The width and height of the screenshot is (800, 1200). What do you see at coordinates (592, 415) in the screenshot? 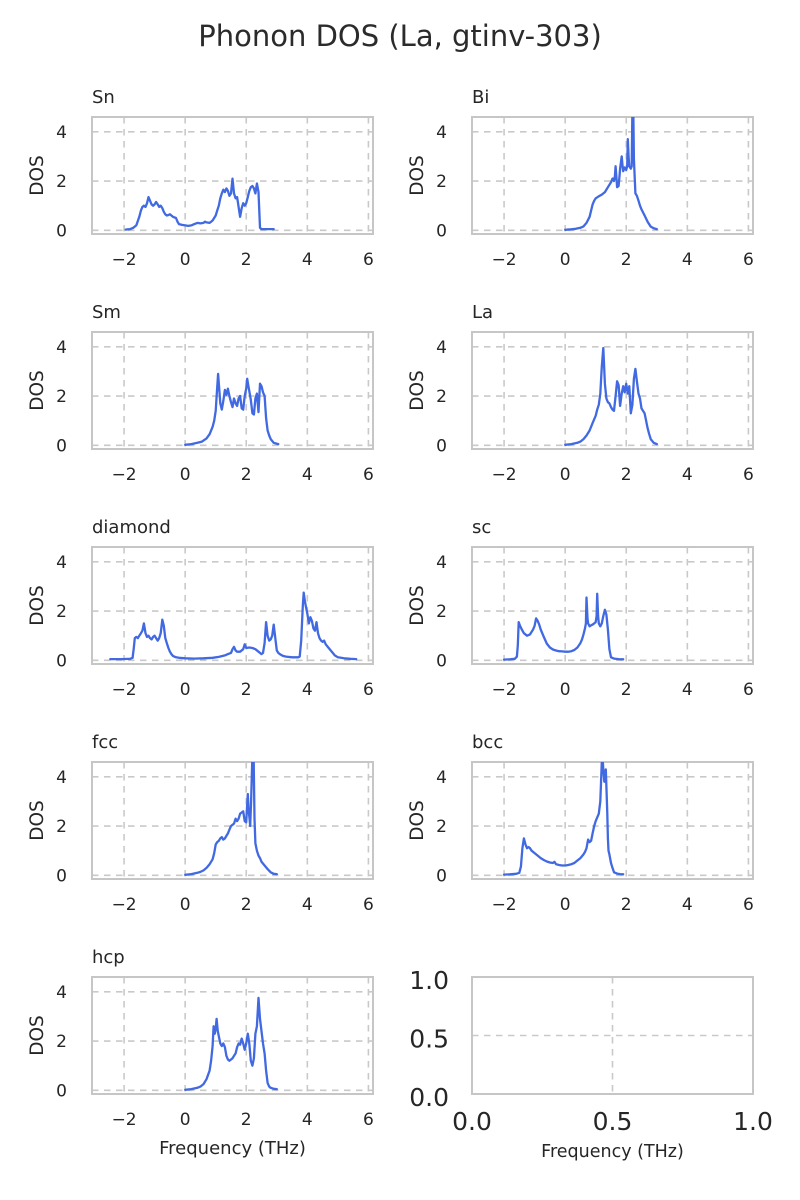
I see `subplot-la: La −2 0 2 4 6 0 2 4 DOS` at bounding box center [592, 415].